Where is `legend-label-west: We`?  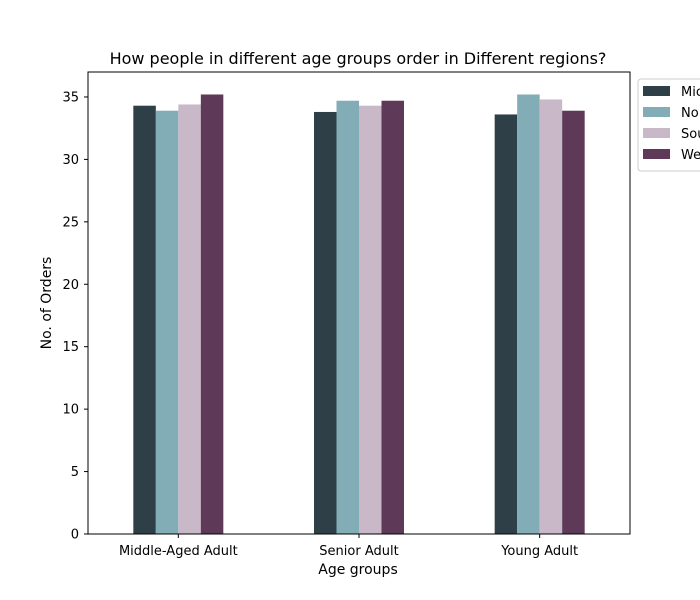 legend-label-west: We is located at coordinates (690, 155).